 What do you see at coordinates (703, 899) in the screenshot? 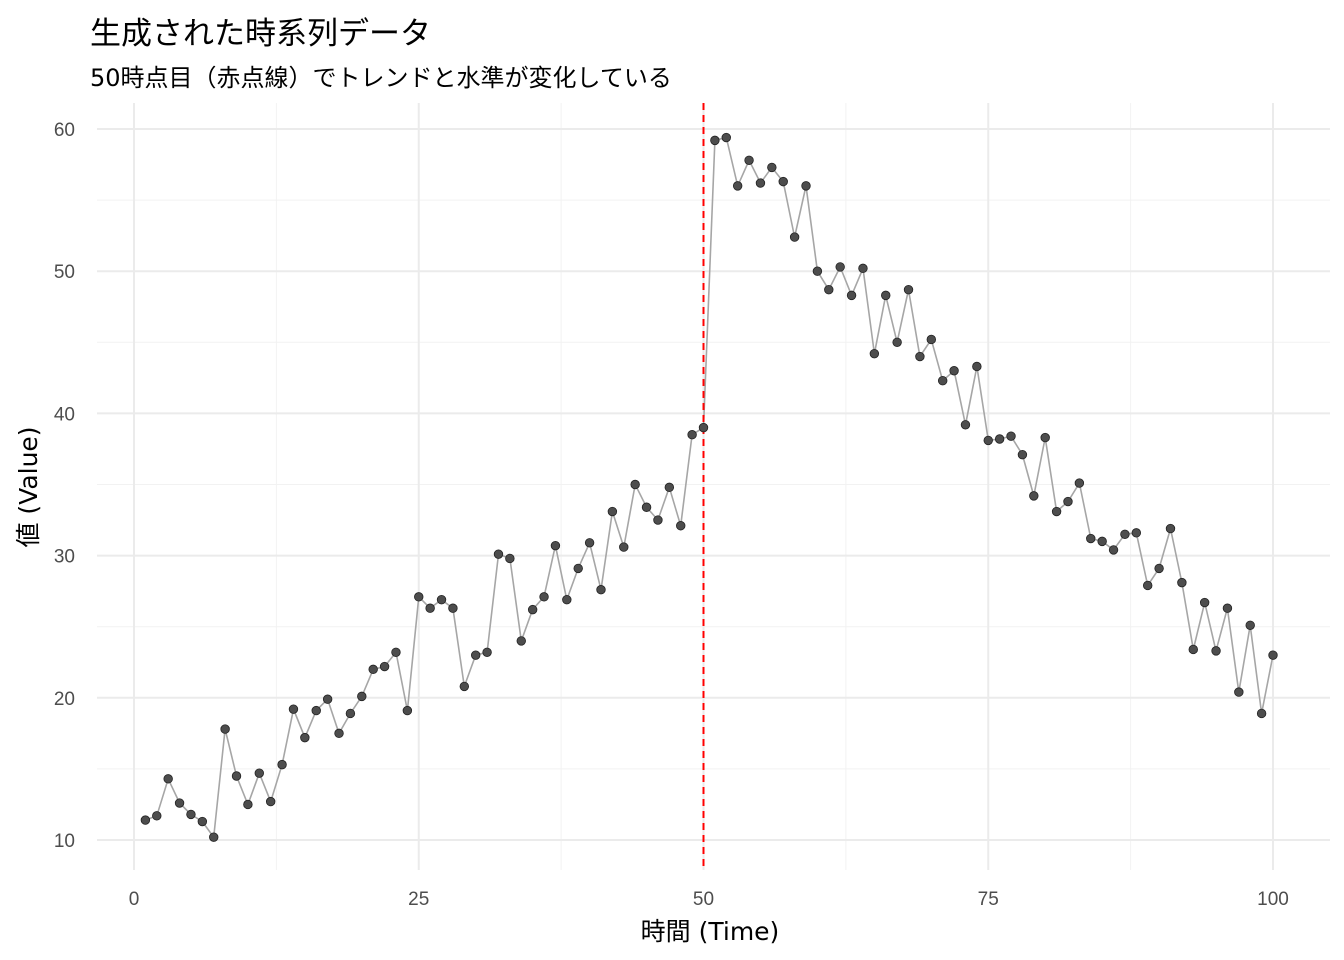
I see `x-tick-label: 50` at bounding box center [703, 899].